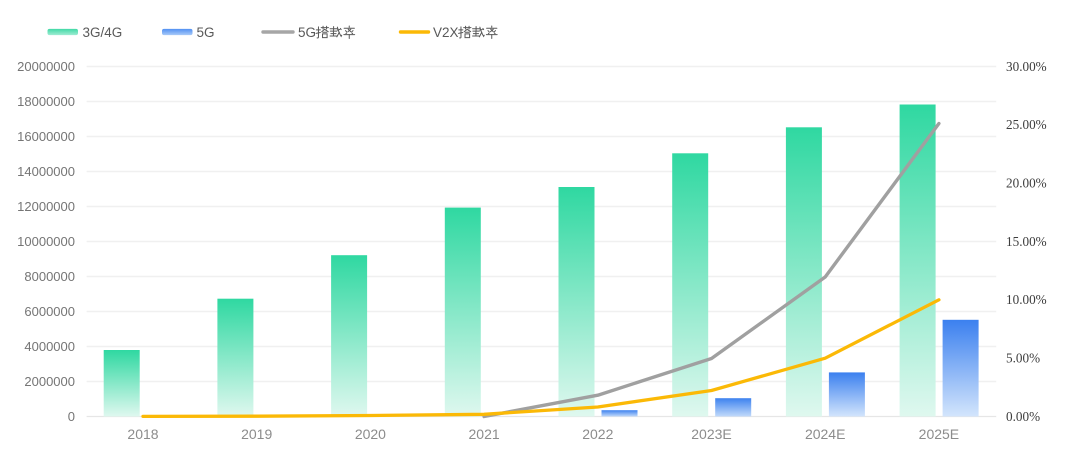 Image resolution: width=1080 pixels, height=459 pixels. Describe the element at coordinates (46, 206) in the screenshot. I see `svg-text: 12000000` at that location.